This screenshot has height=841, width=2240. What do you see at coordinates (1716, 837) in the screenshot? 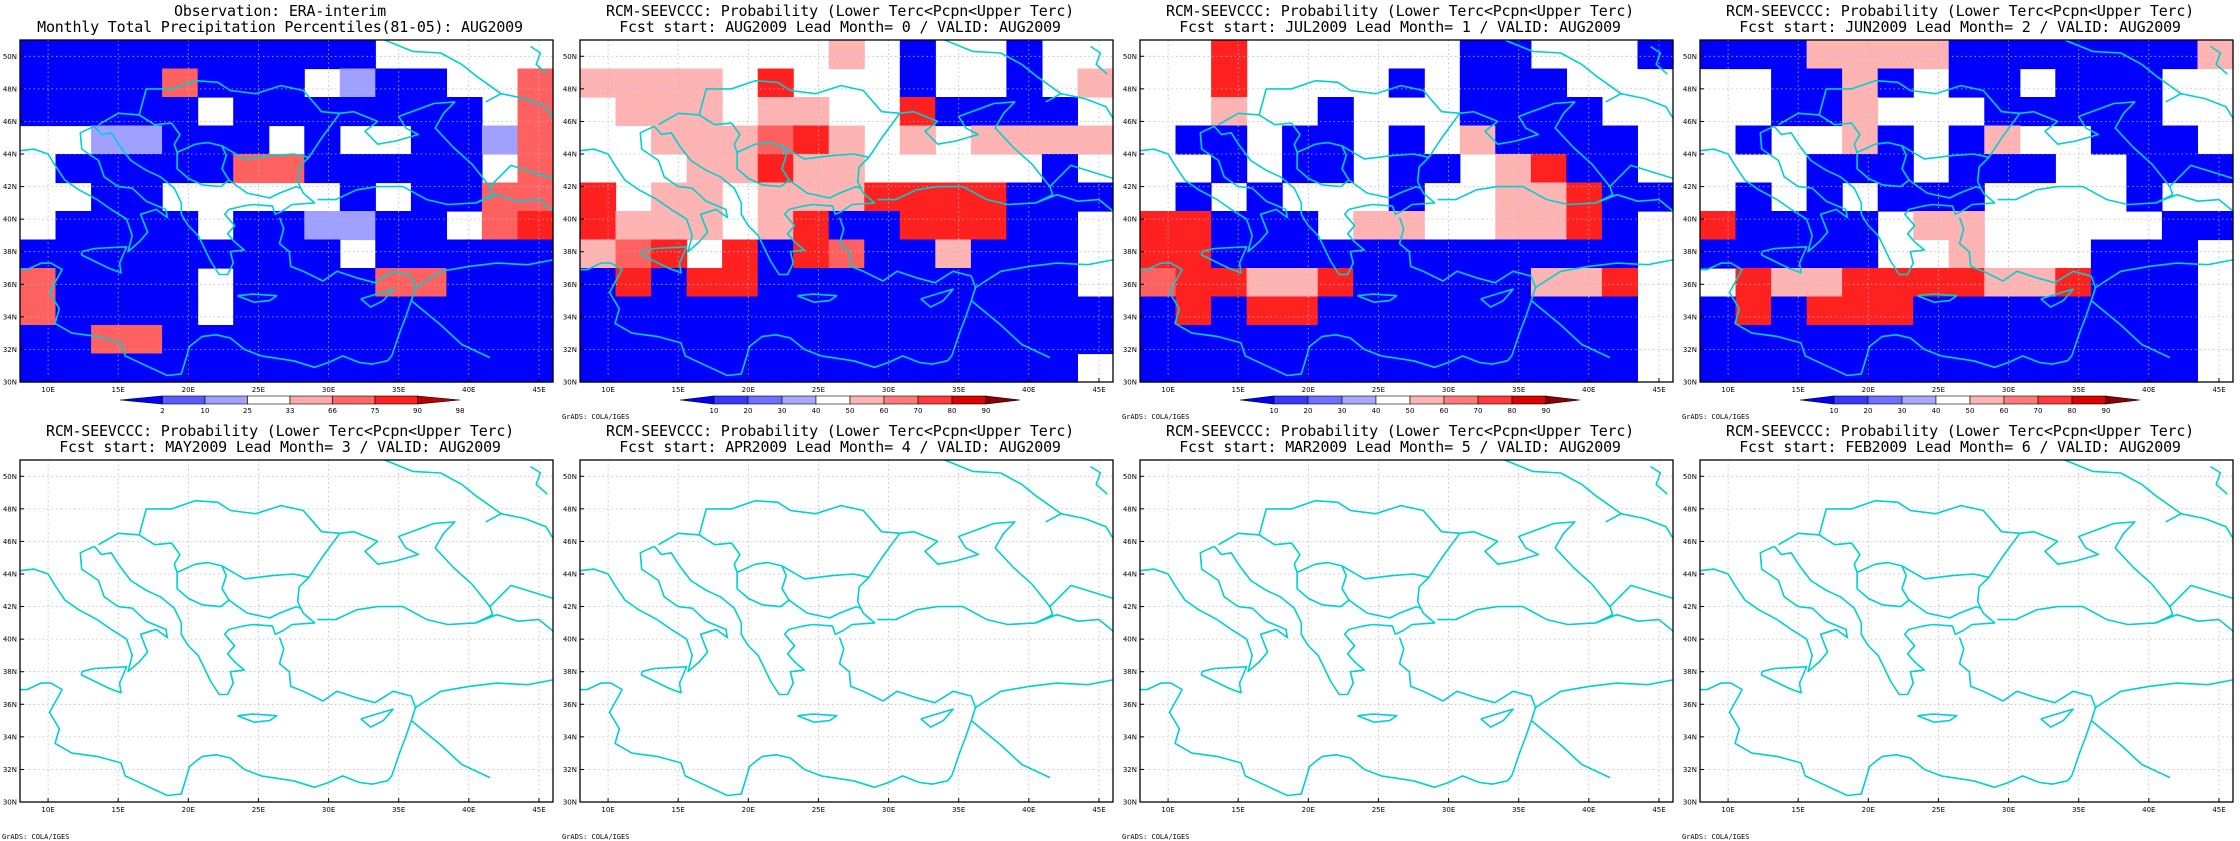
I see `credit-text: GrADS: COLA/IGES` at bounding box center [1716, 837].